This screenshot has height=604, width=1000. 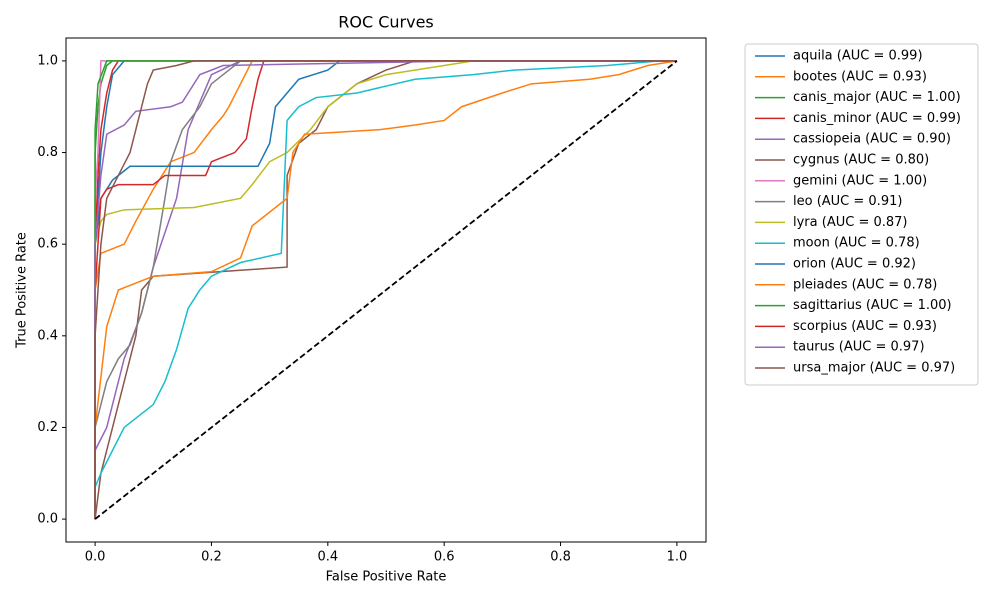 What do you see at coordinates (211, 557) in the screenshot?
I see `x-tick-label: 0.2` at bounding box center [211, 557].